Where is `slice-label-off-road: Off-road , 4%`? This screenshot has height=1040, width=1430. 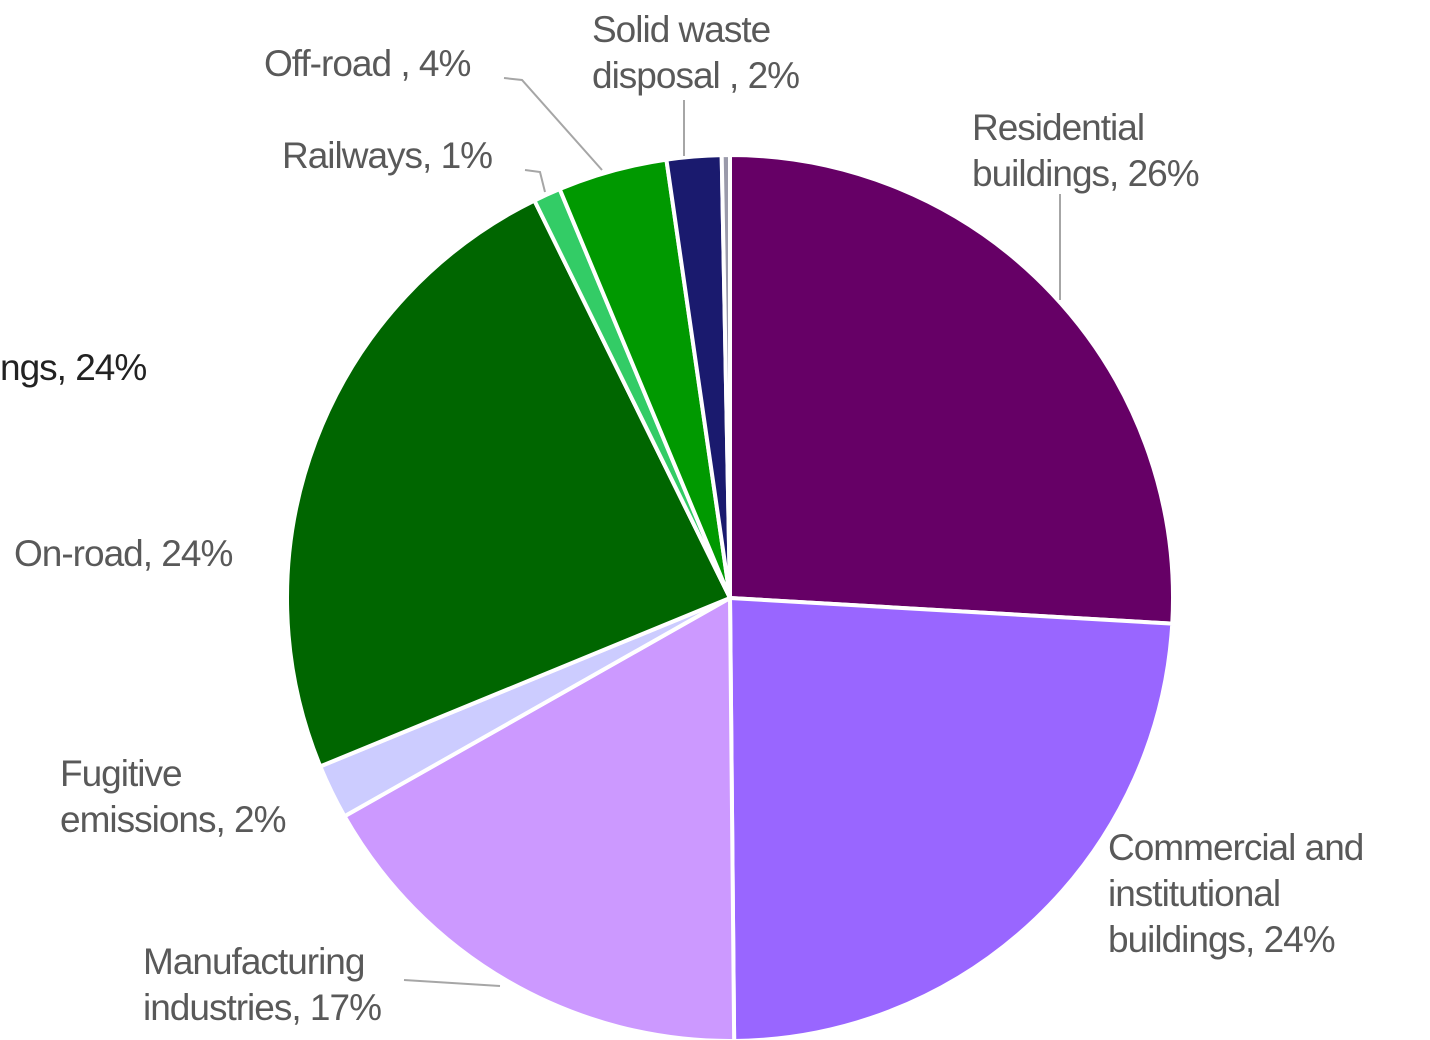 slice-label-off-road: Off-road , 4% is located at coordinates (367, 63).